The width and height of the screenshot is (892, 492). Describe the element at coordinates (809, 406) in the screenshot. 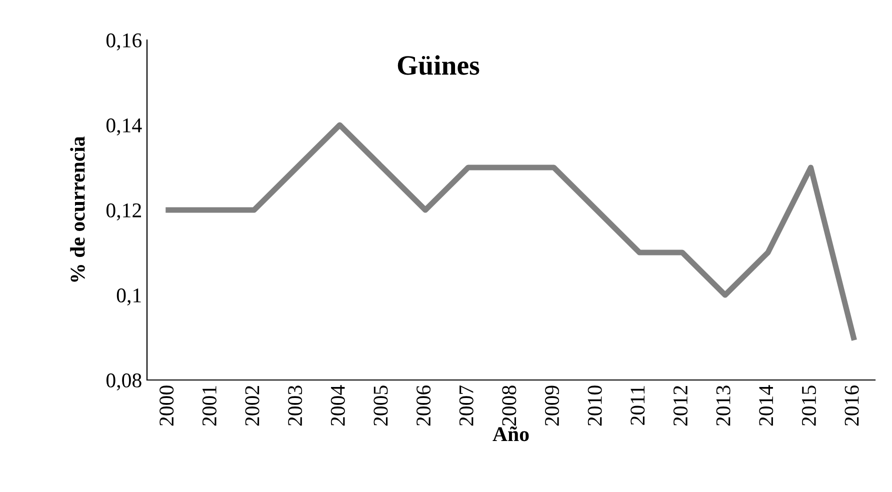

I see `x-tick-label: 2015` at that location.